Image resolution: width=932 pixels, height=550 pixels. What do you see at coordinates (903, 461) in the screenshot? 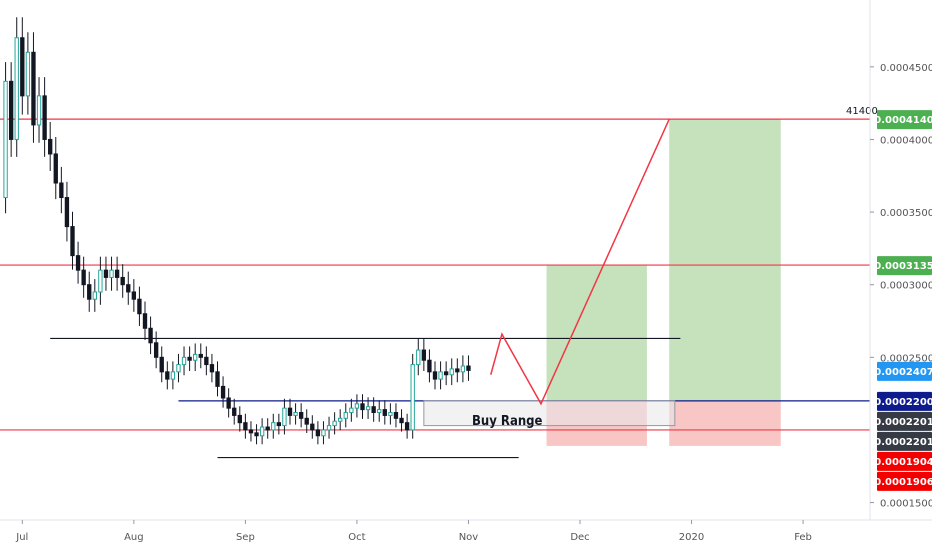
I see `price-tag-6: 0.0001904` at bounding box center [903, 461].